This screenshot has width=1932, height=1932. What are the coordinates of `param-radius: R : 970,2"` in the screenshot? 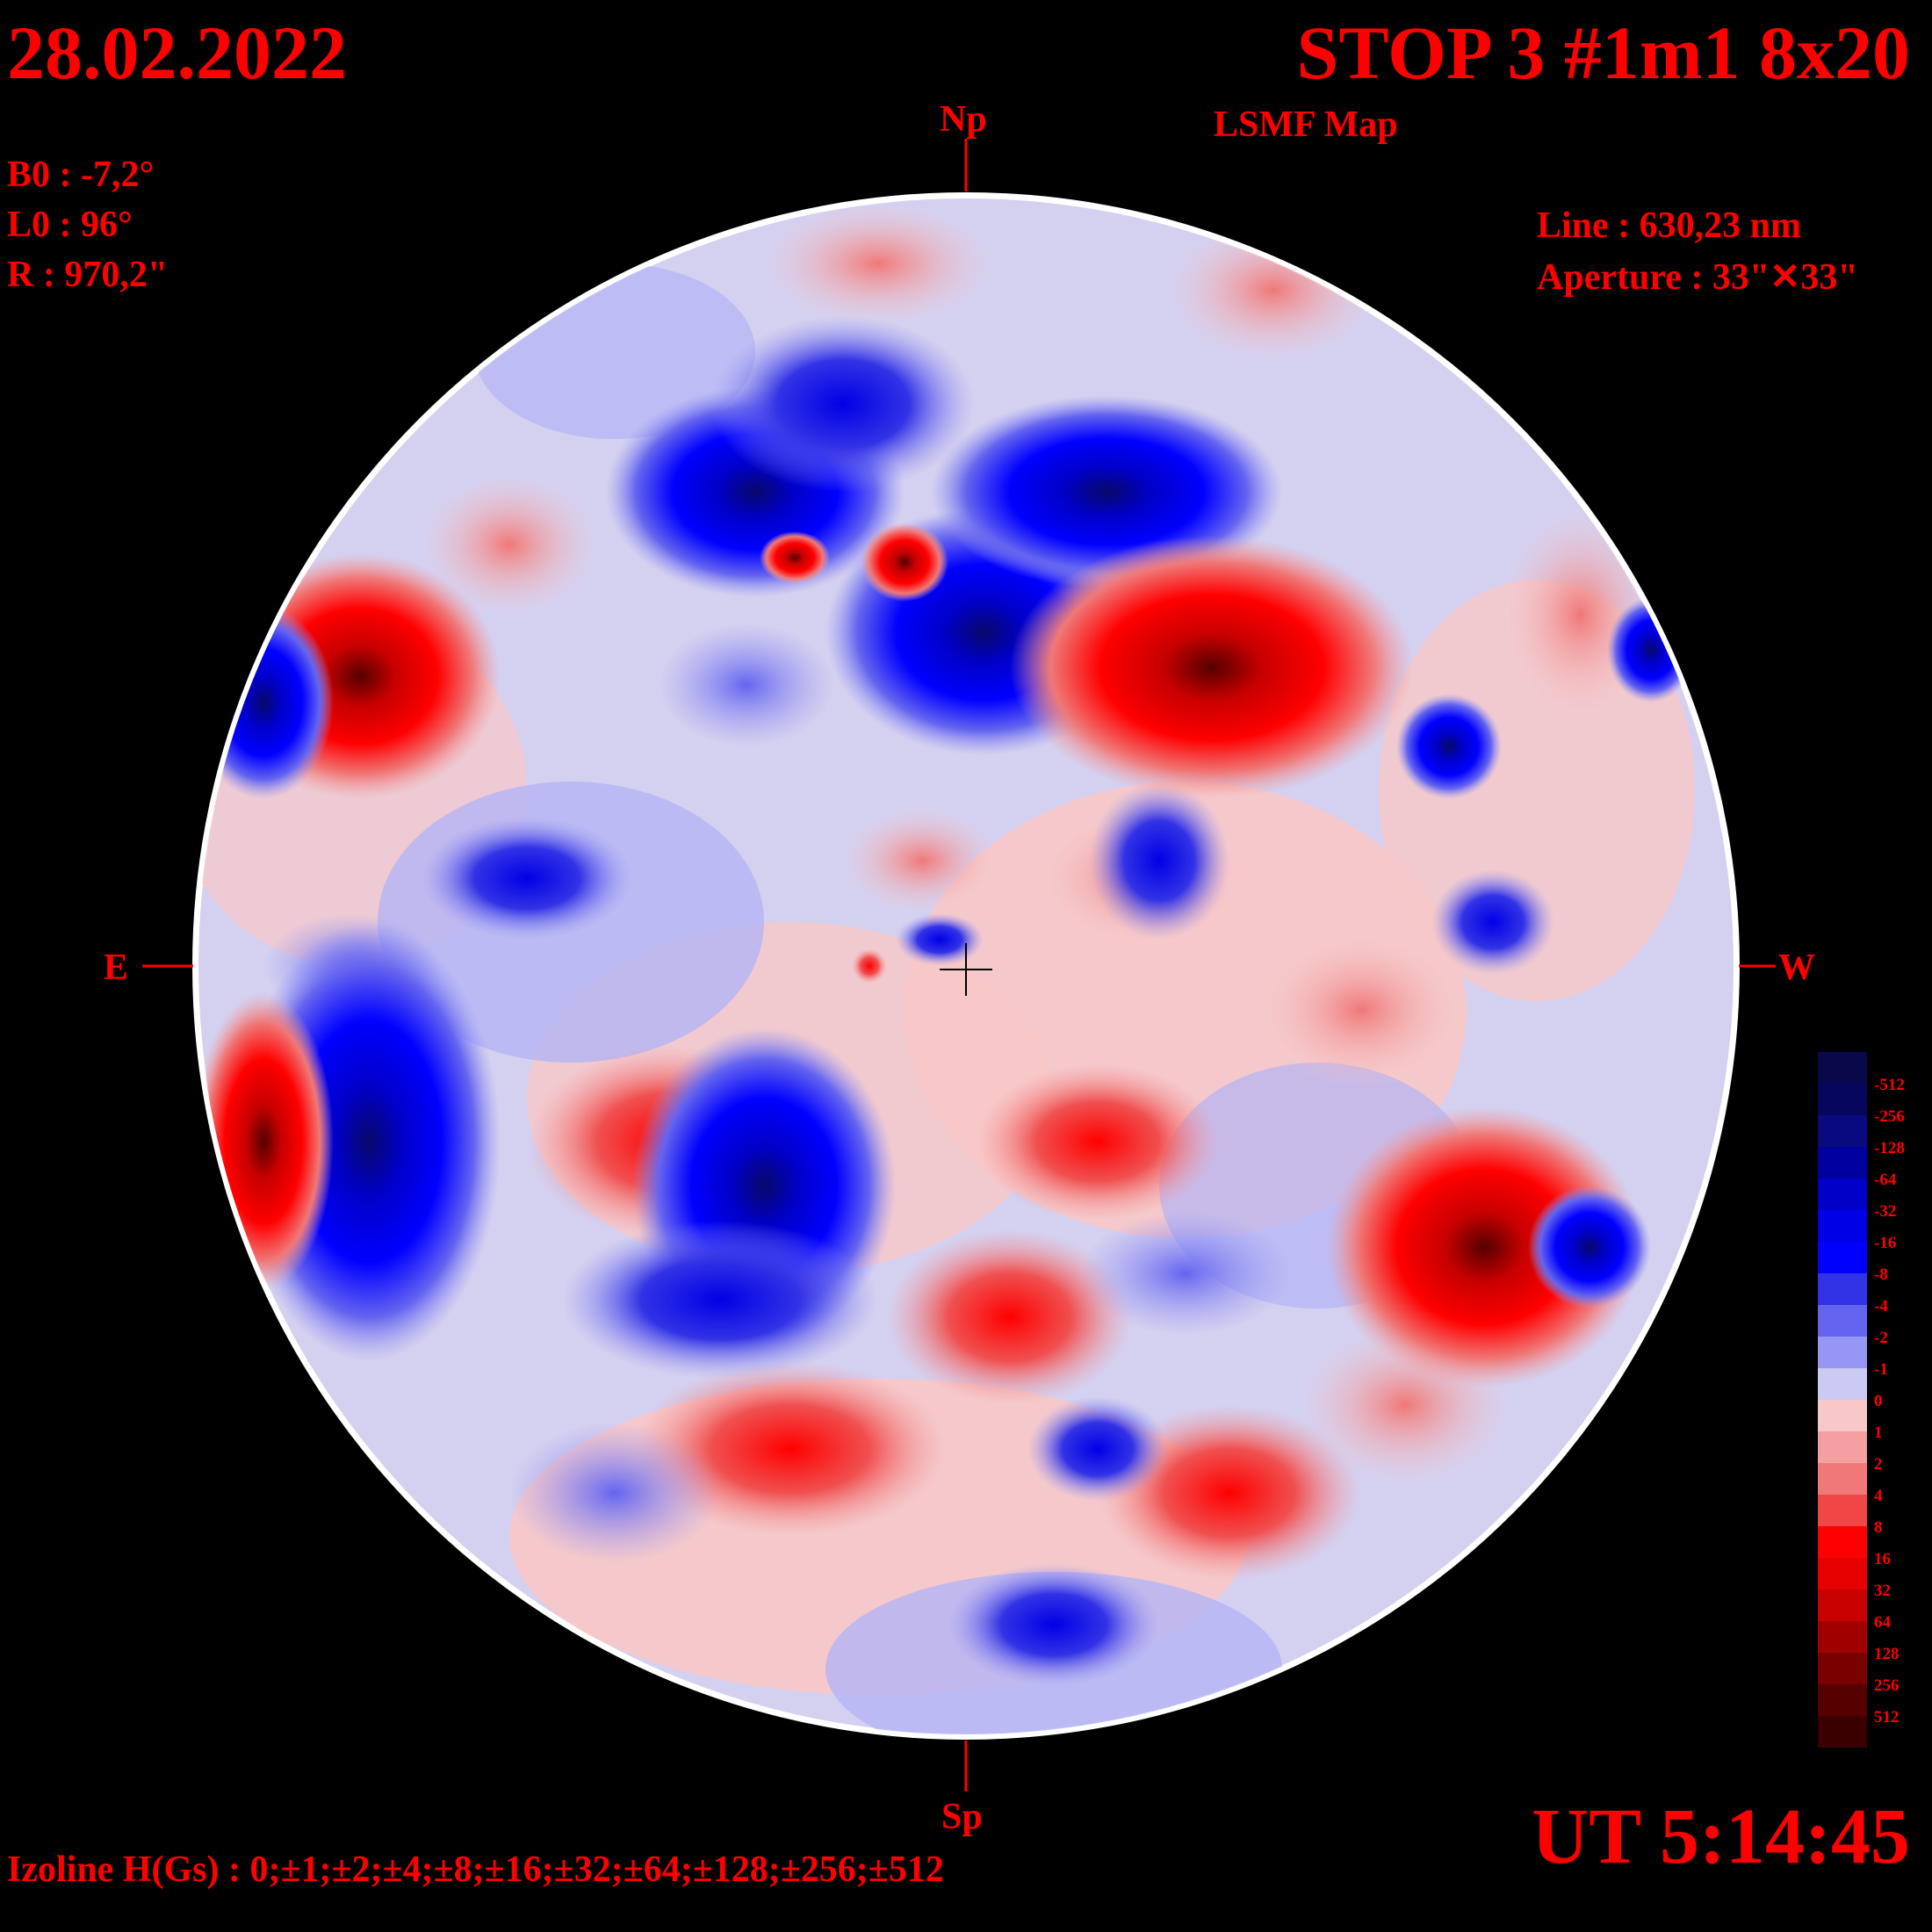 It's located at (88, 275).